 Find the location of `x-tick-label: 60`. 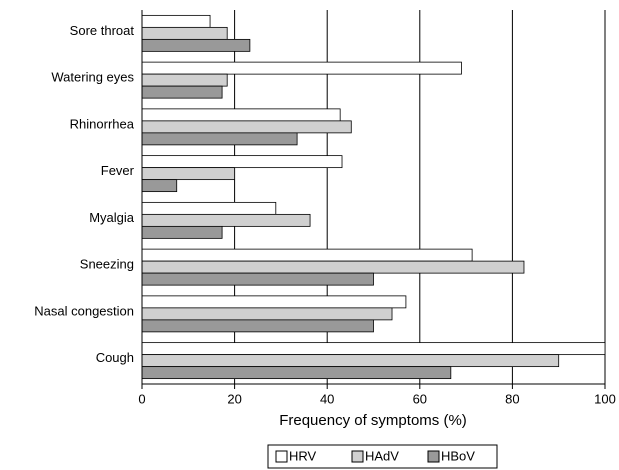

x-tick-label: 60 is located at coordinates (420, 398).